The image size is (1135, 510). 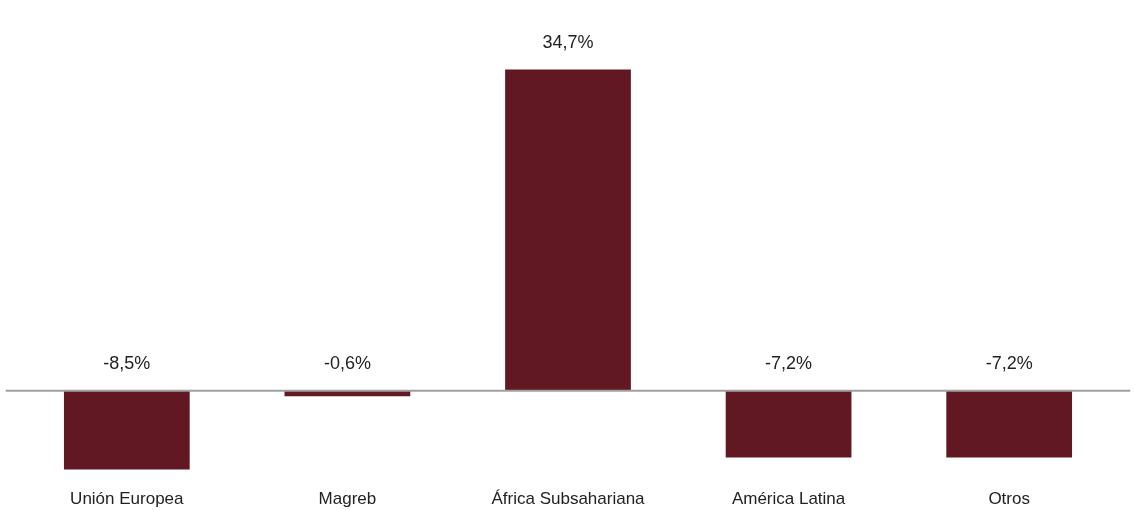 I want to click on x-tick-label: Magreb, so click(x=347, y=498).